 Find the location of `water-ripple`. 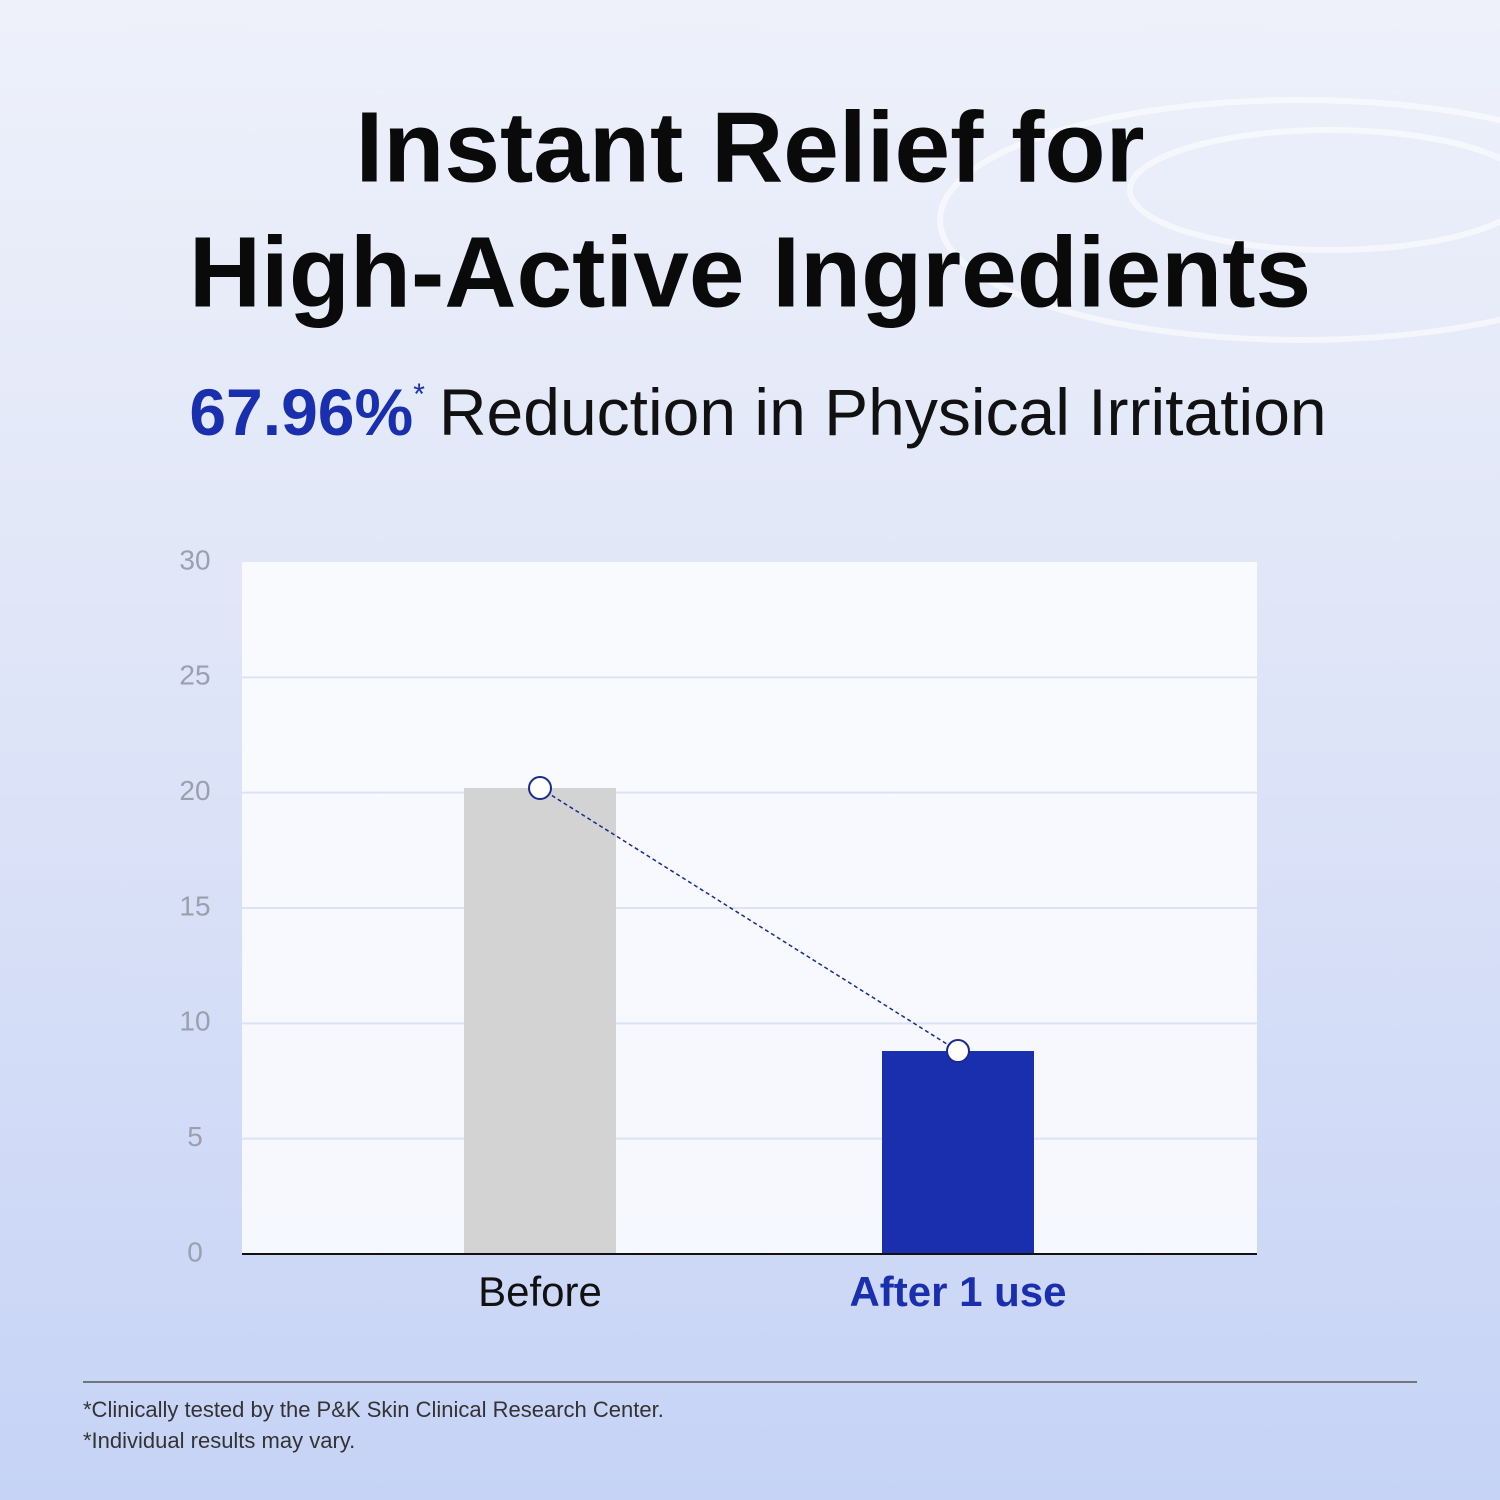

water-ripple is located at coordinates (1218, 220).